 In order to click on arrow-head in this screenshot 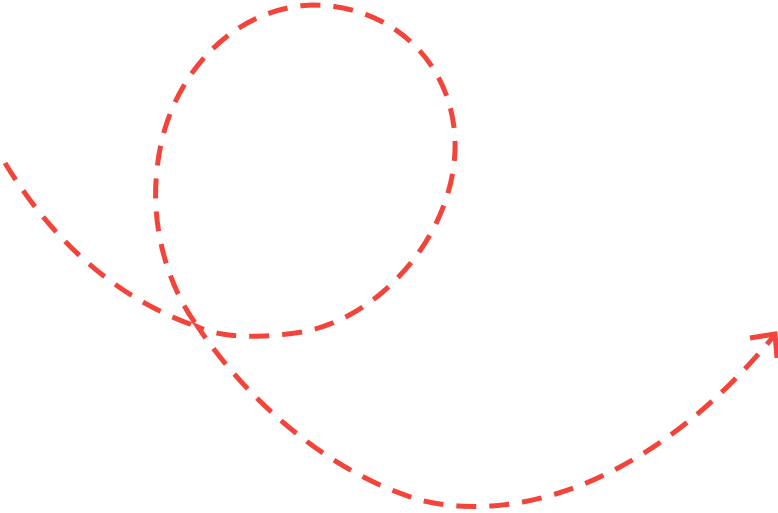, I will do `click(763, 345)`.